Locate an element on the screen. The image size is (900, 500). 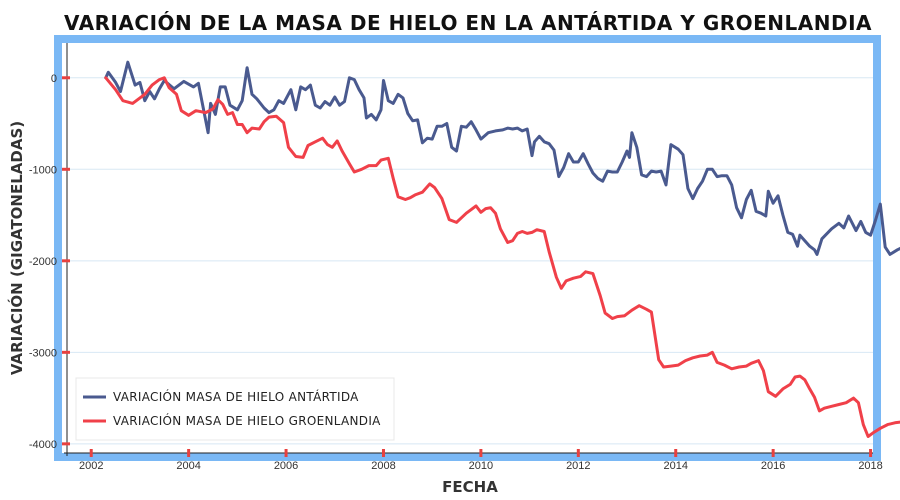
x-tick-label: 2016 is located at coordinates (773, 466).